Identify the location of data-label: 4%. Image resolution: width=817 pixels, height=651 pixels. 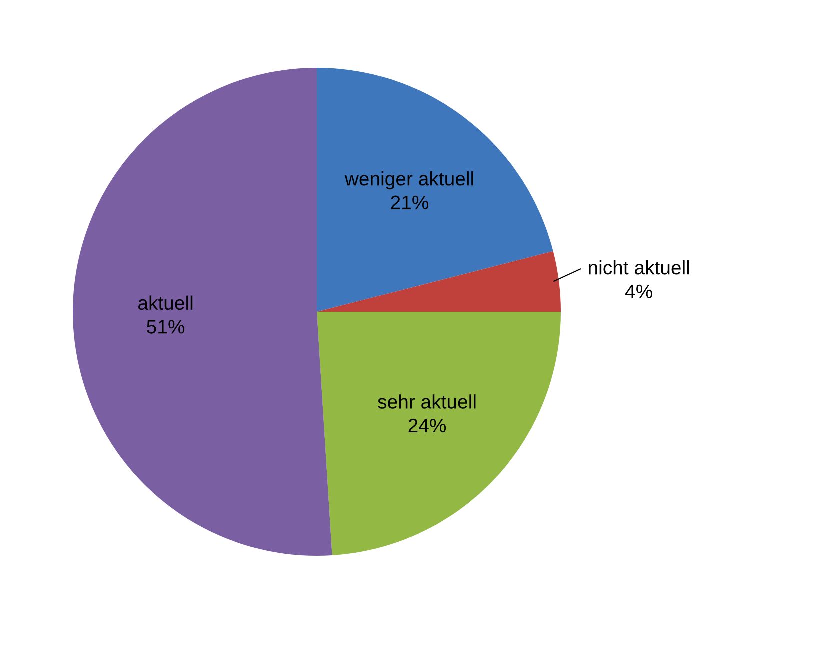
(638, 291).